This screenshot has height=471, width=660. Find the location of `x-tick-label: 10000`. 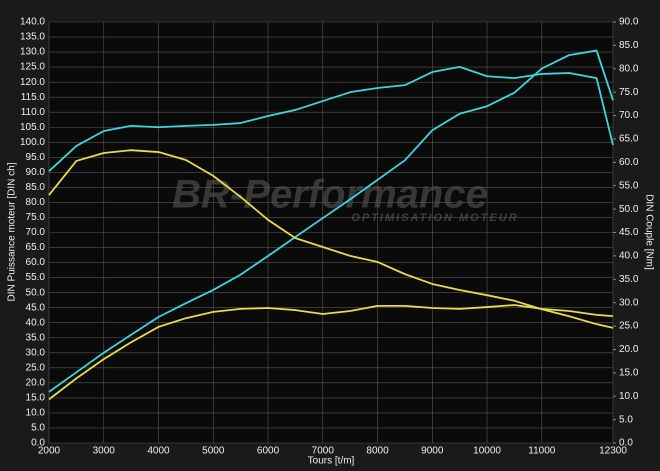

x-tick-label: 10000 is located at coordinates (487, 451).